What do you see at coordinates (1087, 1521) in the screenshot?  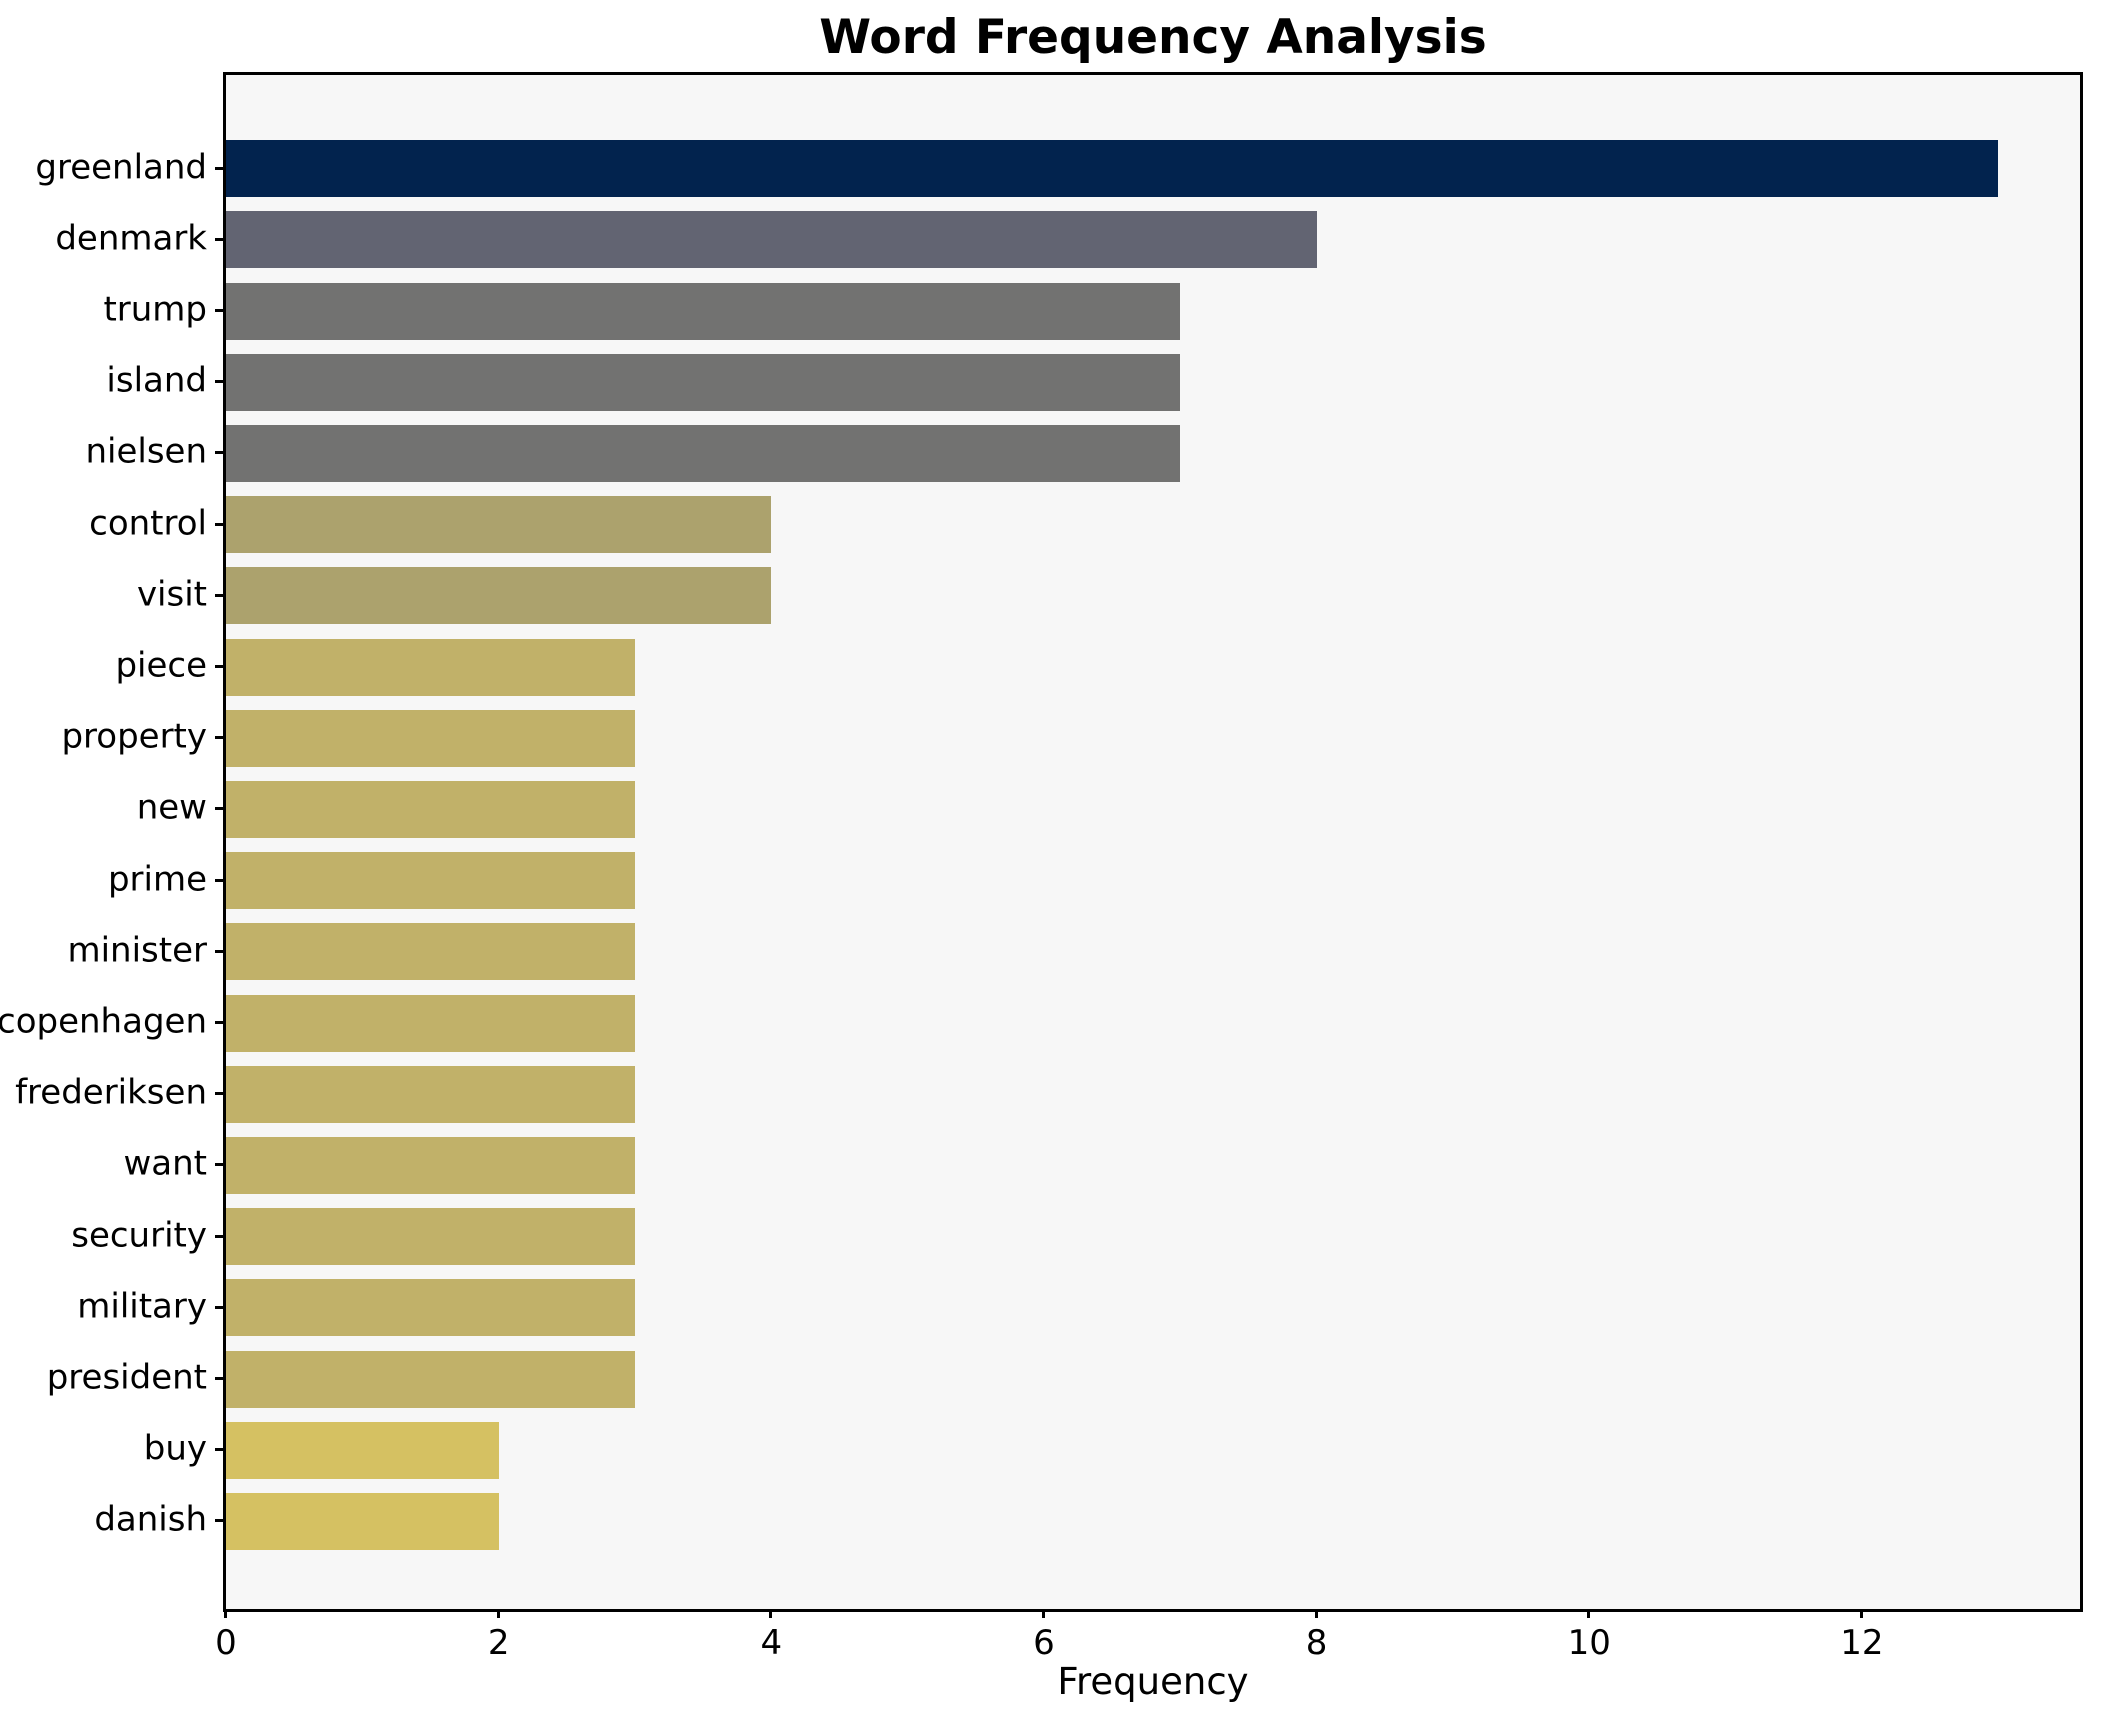 I see `bar-row-danish: danish` at bounding box center [1087, 1521].